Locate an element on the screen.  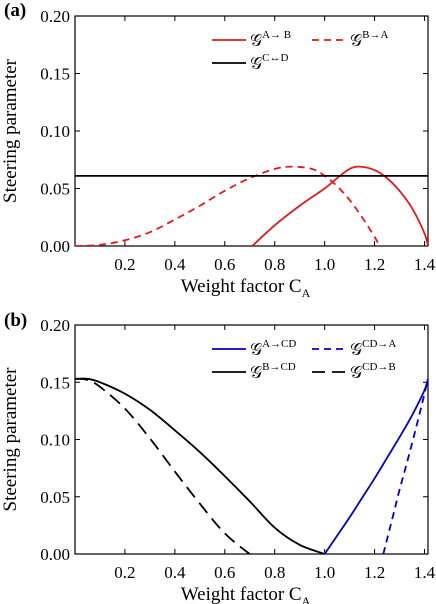
panel-label: (a) is located at coordinates (15, 10).